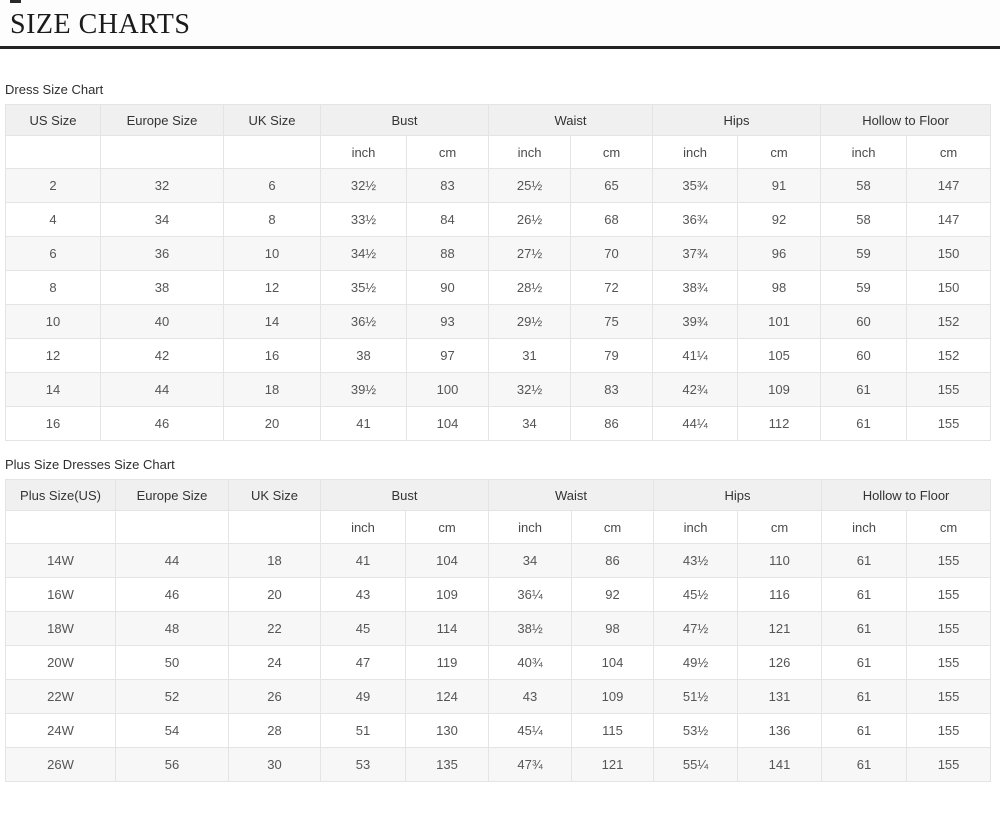 Image resolution: width=1000 pixels, height=833 pixels. I want to click on table-cell: 16, so click(272, 355).